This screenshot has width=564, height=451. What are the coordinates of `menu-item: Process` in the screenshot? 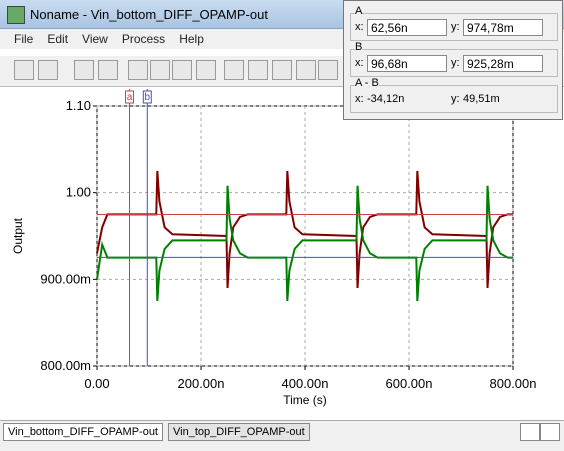 It's located at (143, 39).